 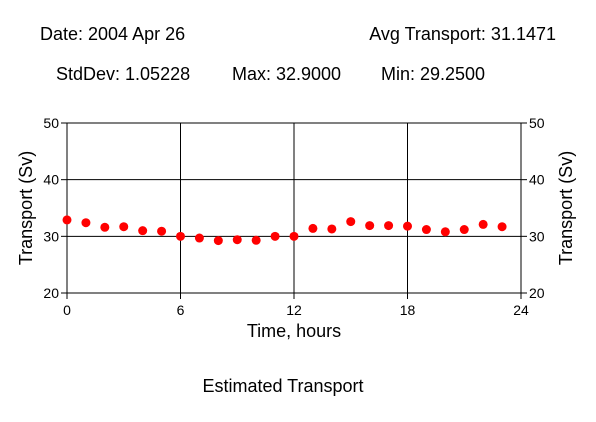 What do you see at coordinates (113, 34) in the screenshot?
I see `date-label: Date: 2004 Apr 26` at bounding box center [113, 34].